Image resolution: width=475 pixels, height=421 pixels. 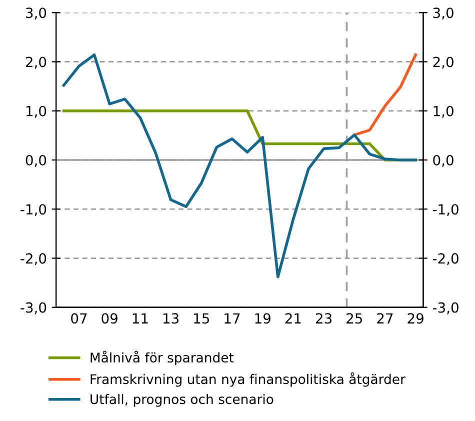 What do you see at coordinates (293, 318) in the screenshot?
I see `x-tick-label: 21` at bounding box center [293, 318].